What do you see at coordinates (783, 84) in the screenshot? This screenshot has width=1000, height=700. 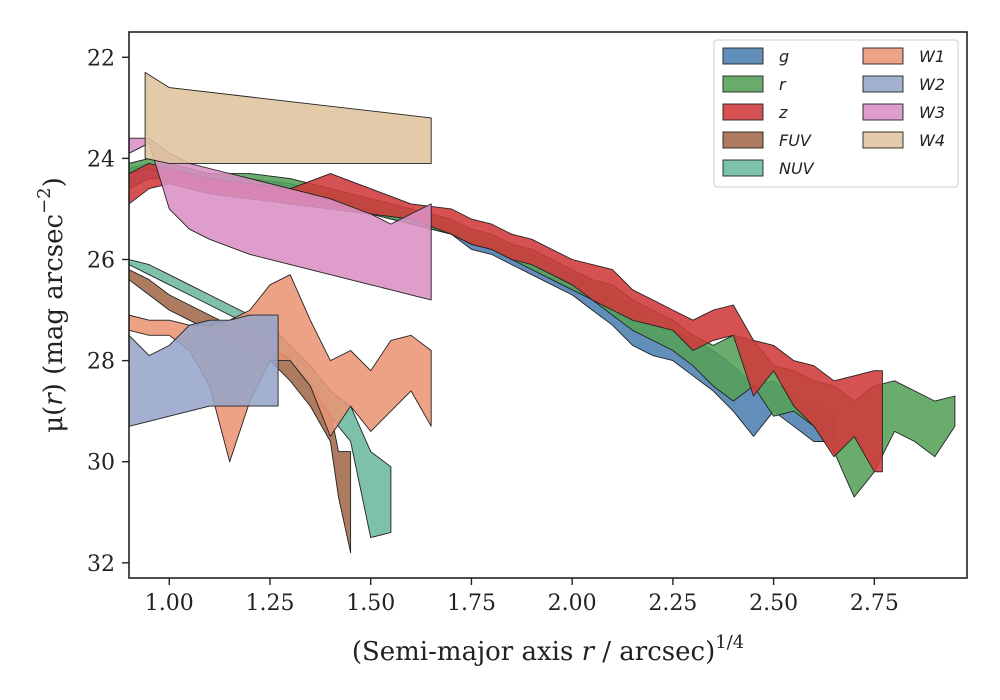 I see `legend-label-r: r` at bounding box center [783, 84].